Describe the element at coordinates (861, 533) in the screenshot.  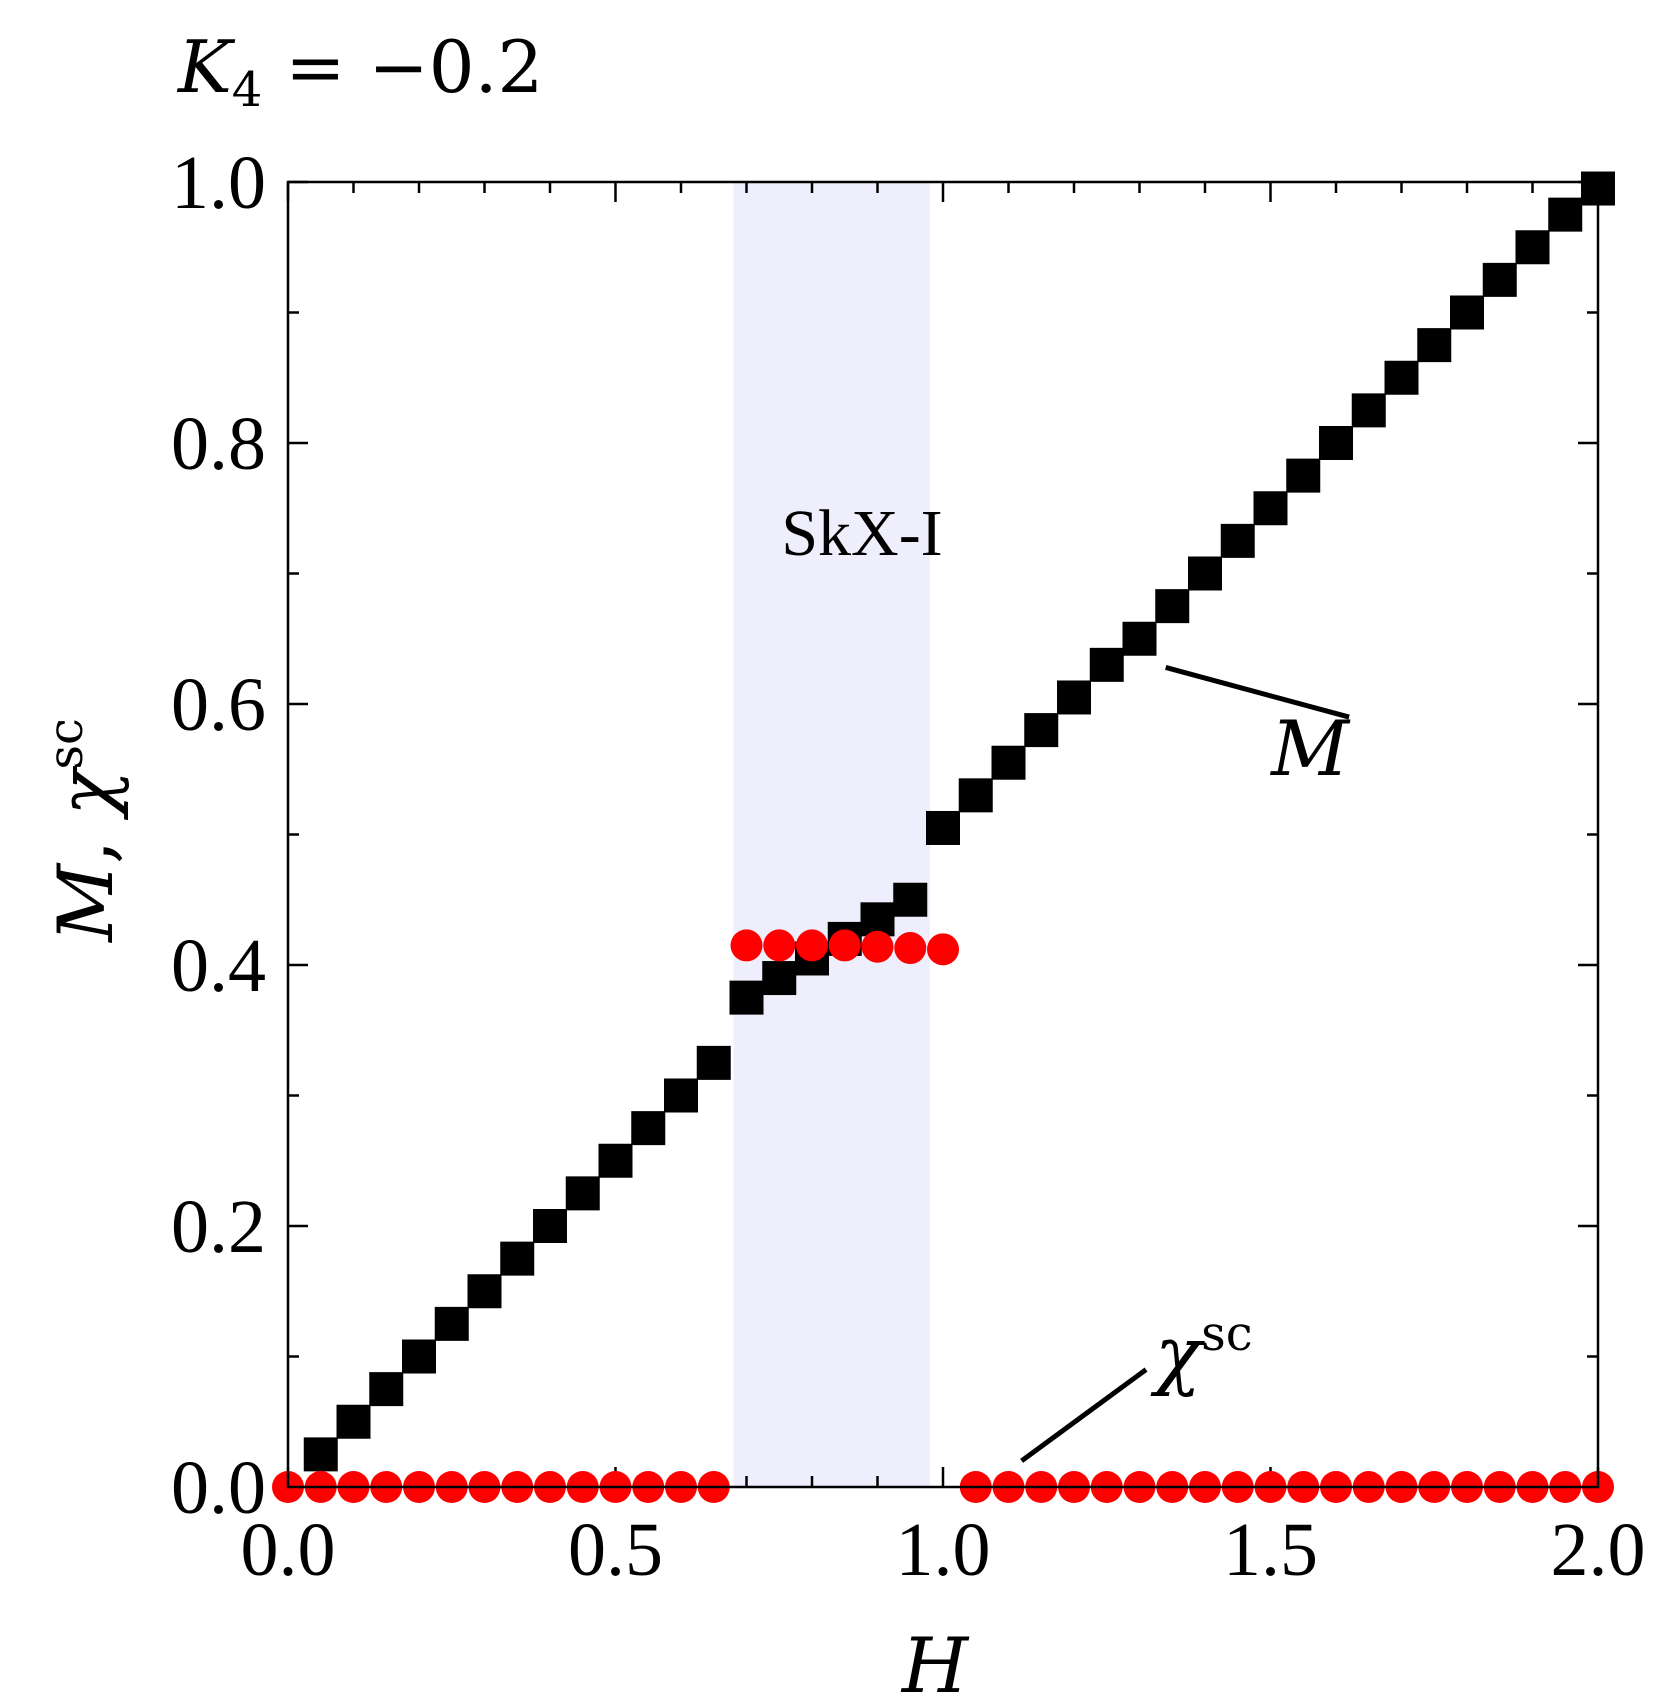
I see `shaded-region-label: SkX-I` at that location.